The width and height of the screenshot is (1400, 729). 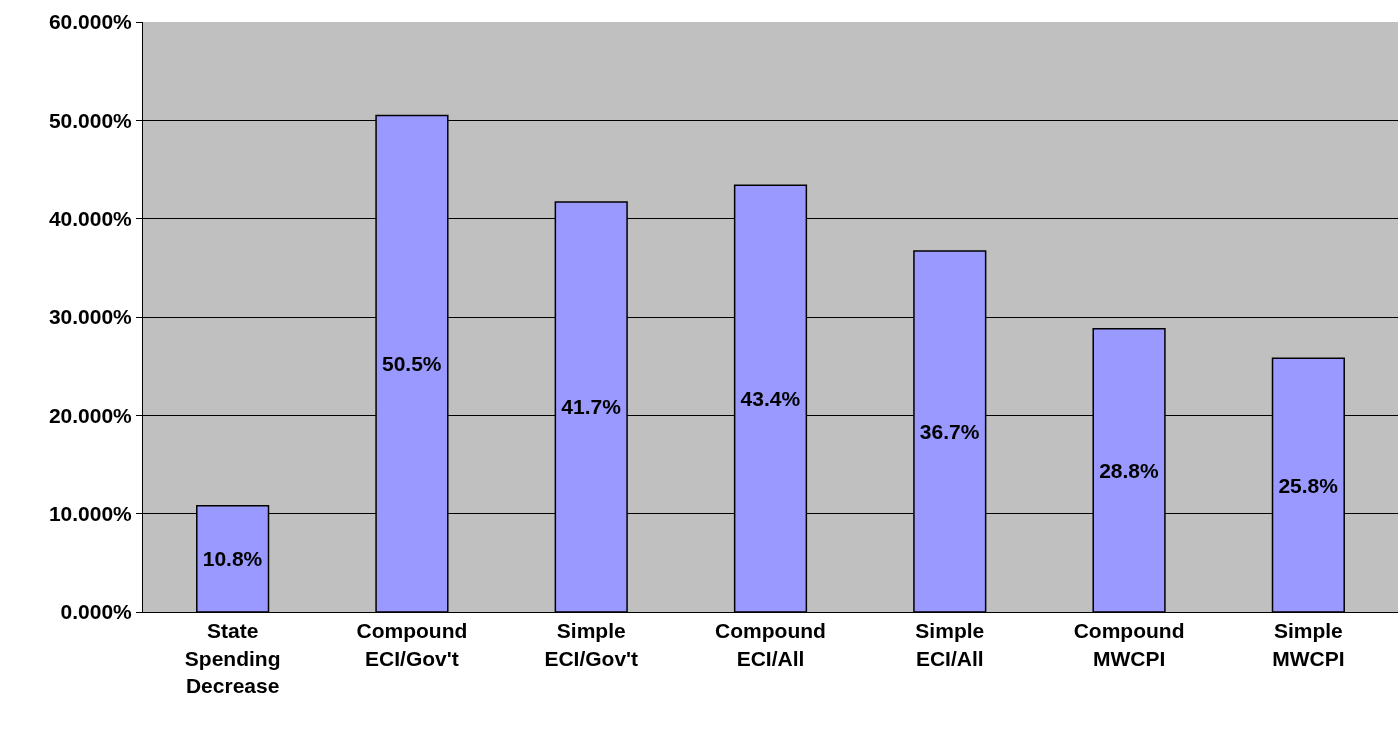 What do you see at coordinates (232, 658) in the screenshot?
I see `x-tick-label: State Spending Decrease` at bounding box center [232, 658].